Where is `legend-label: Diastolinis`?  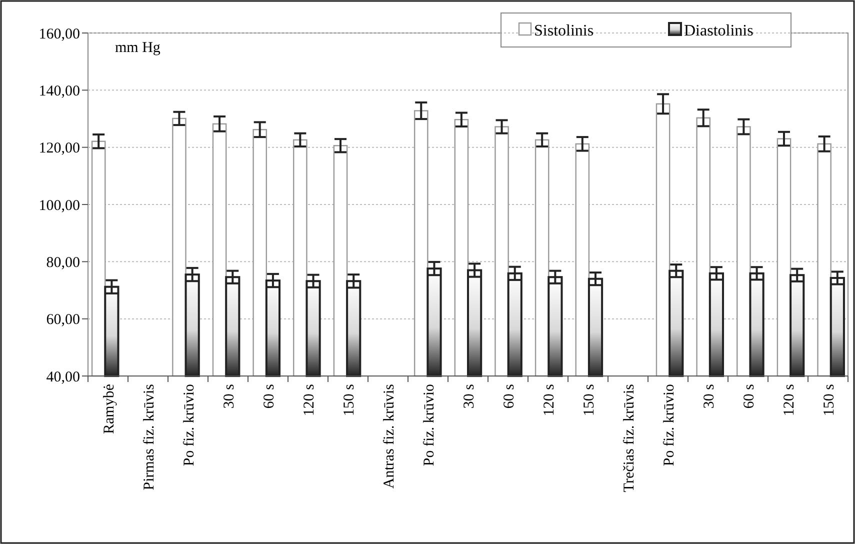
legend-label: Diastolinis is located at coordinates (719, 31).